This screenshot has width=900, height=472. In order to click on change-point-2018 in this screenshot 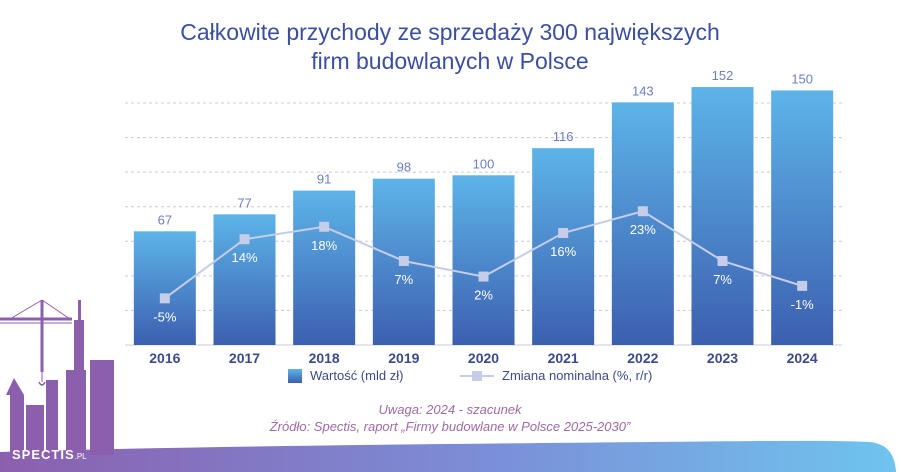, I will do `click(324, 226)`.